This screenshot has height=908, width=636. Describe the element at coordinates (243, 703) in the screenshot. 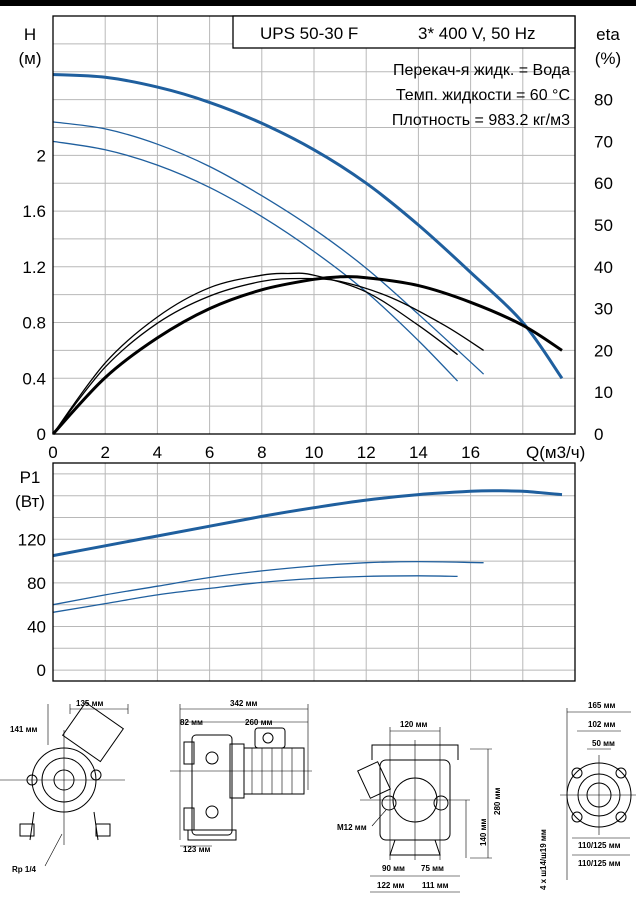

I see `view2-dim-total: 342 мм` at that location.